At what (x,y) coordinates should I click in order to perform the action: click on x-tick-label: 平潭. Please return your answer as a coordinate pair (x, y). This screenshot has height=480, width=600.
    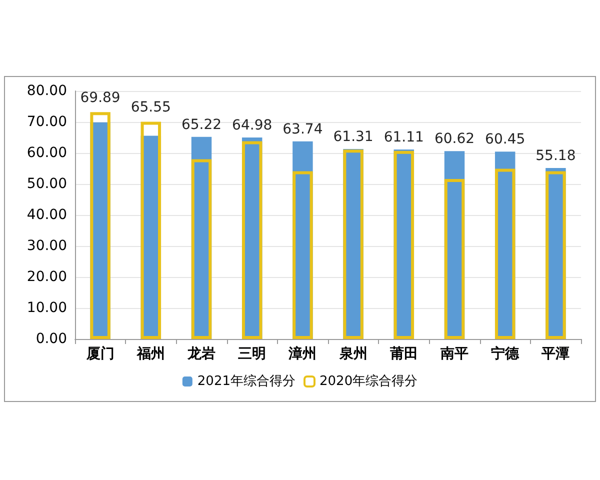
    Looking at the image, I should click on (555, 354).